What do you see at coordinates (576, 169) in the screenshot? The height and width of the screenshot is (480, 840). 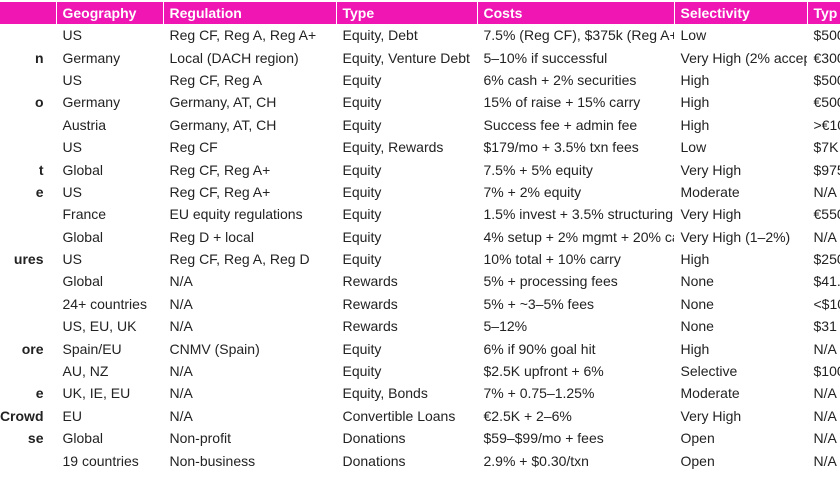 I see `costs-cell: 7.5% + 5% equity` at bounding box center [576, 169].